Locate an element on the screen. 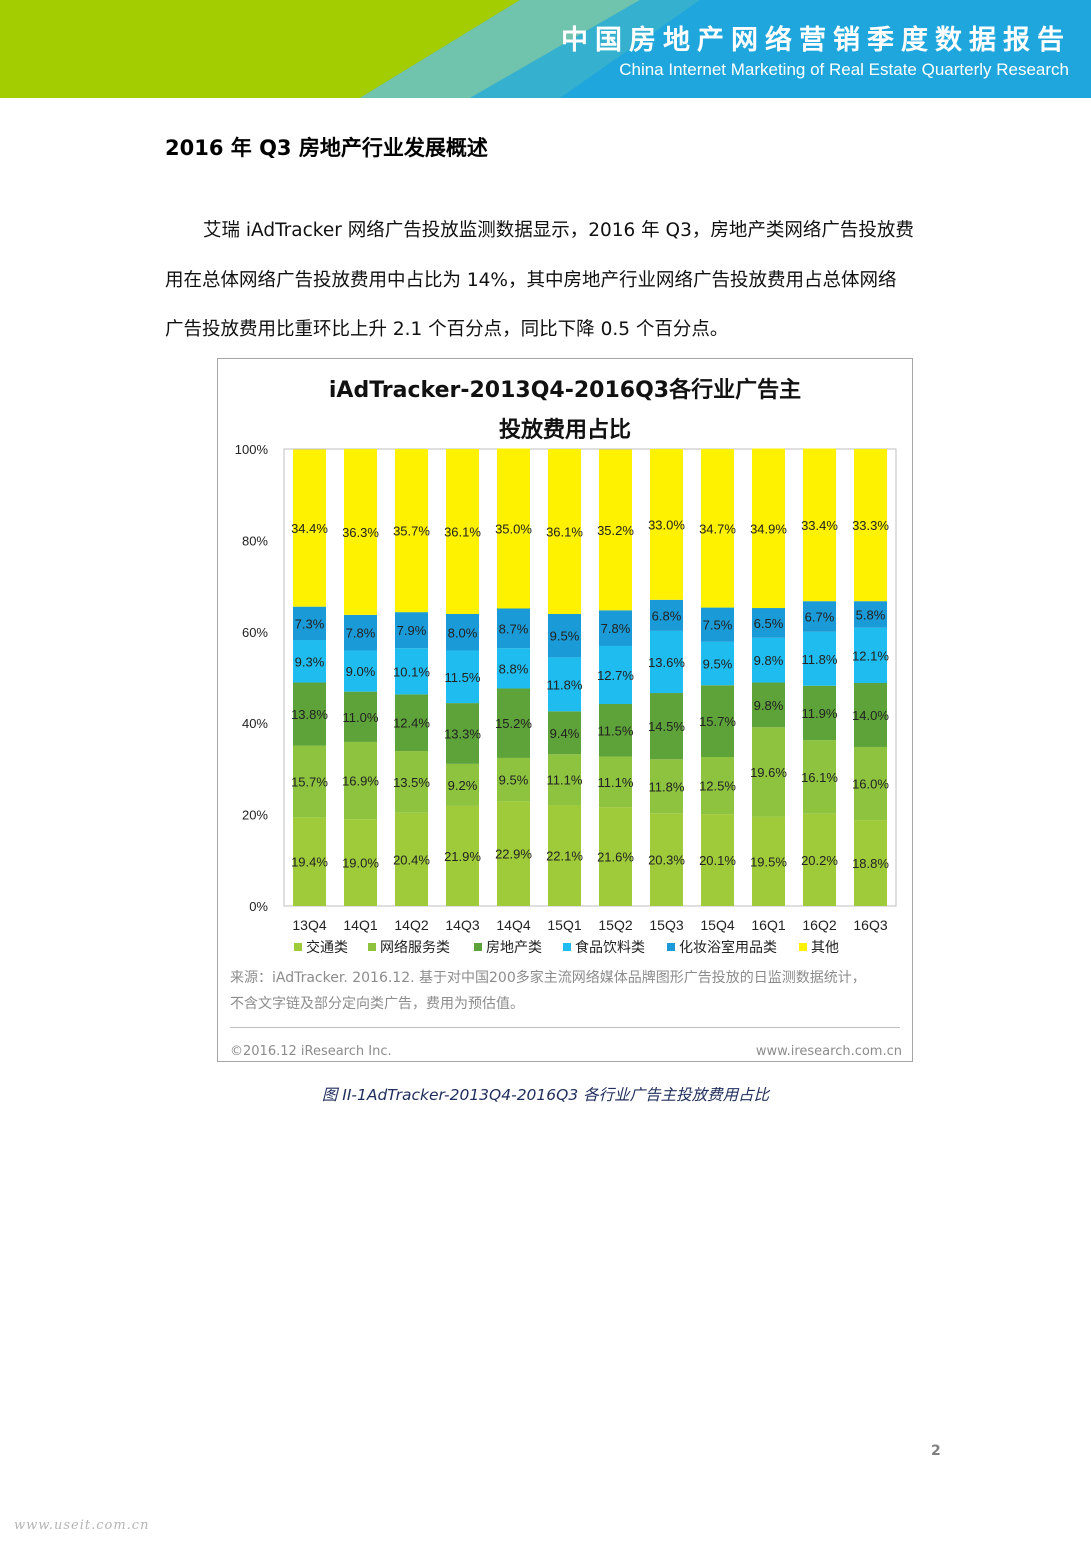 The width and height of the screenshot is (1091, 1544). data-label: 9.8% is located at coordinates (769, 705).